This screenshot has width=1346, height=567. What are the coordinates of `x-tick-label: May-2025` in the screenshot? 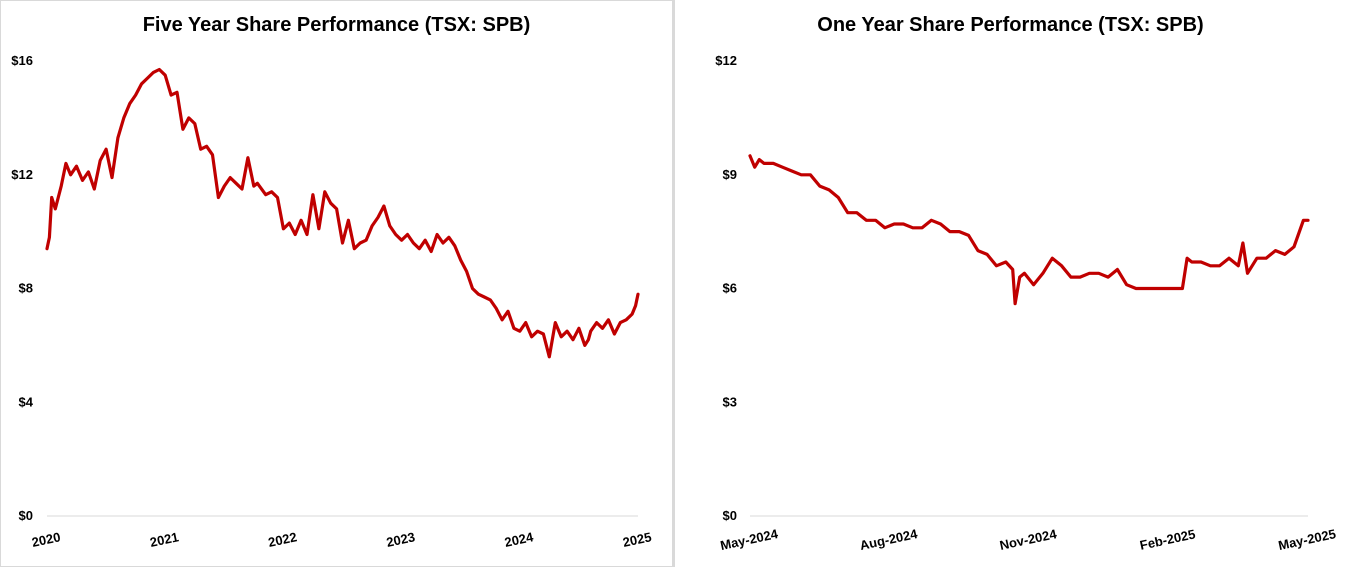 It's located at (1307, 539).